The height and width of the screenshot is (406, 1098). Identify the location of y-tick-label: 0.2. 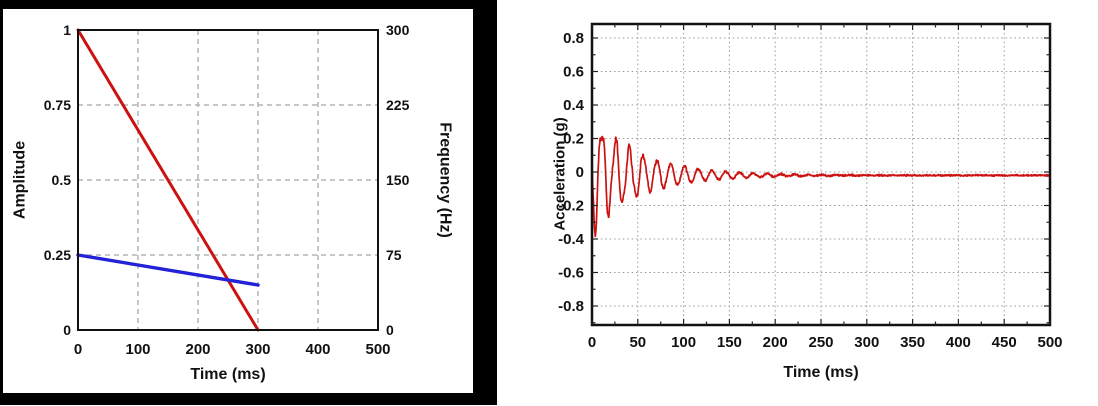
(573, 139).